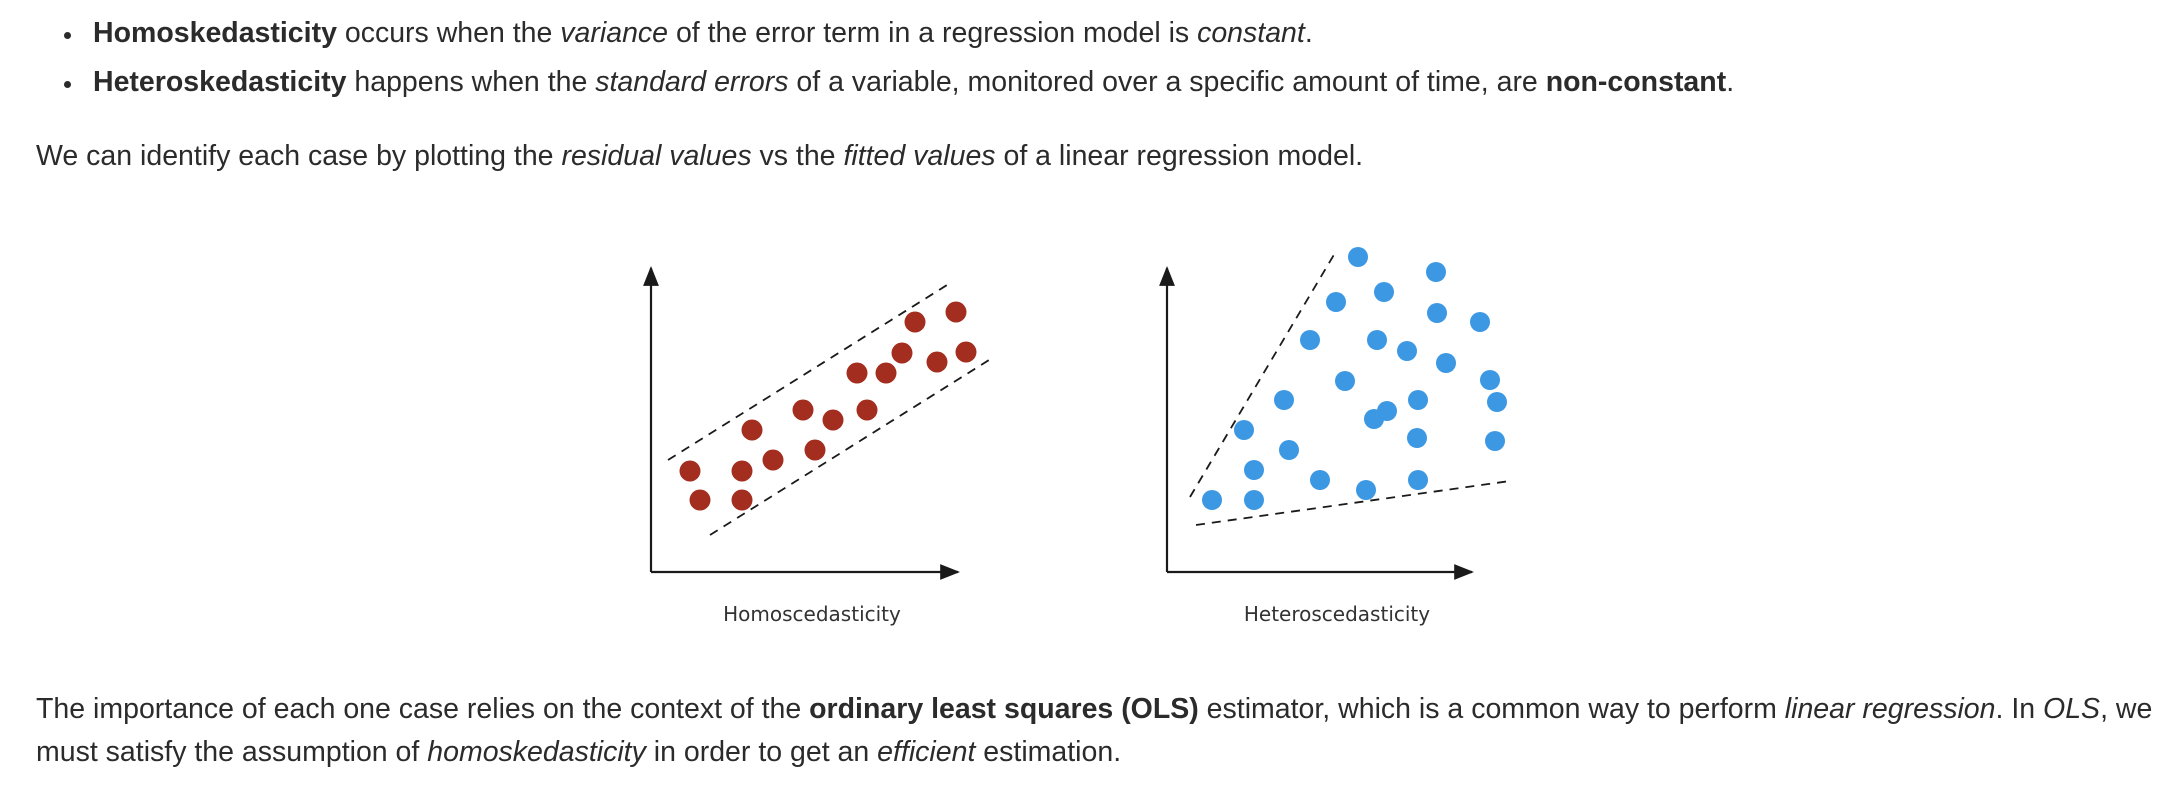  Describe the element at coordinates (2019, 709) in the screenshot. I see `text-run: . In` at that location.